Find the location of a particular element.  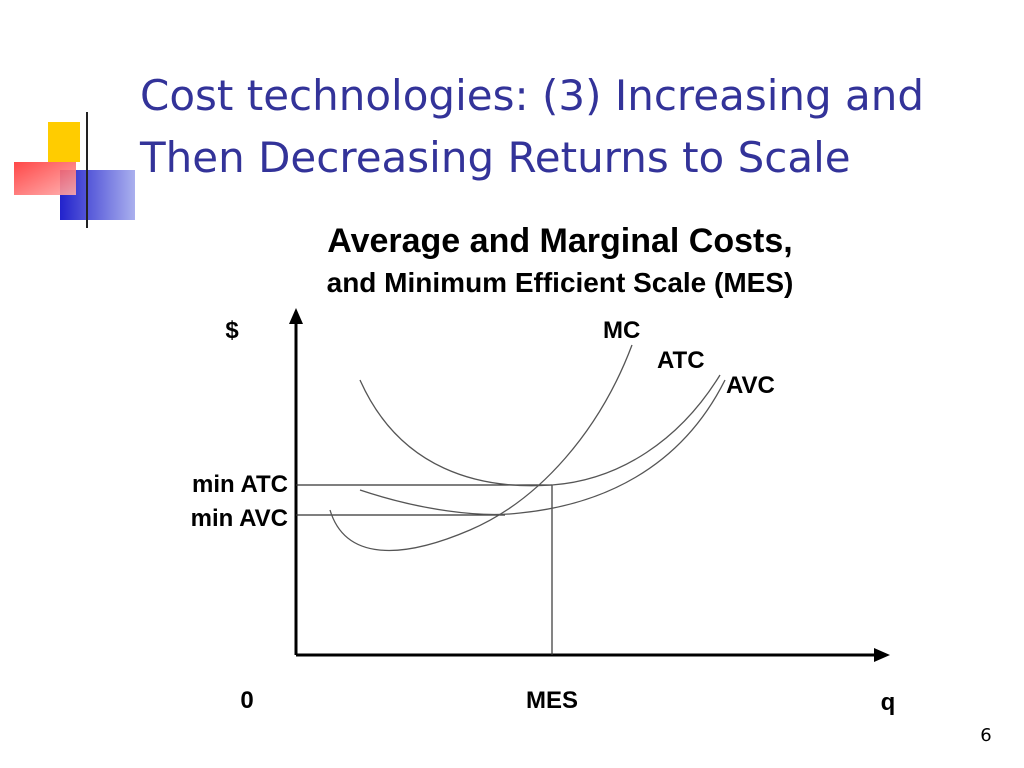

level-label: min AVC is located at coordinates (239, 518).